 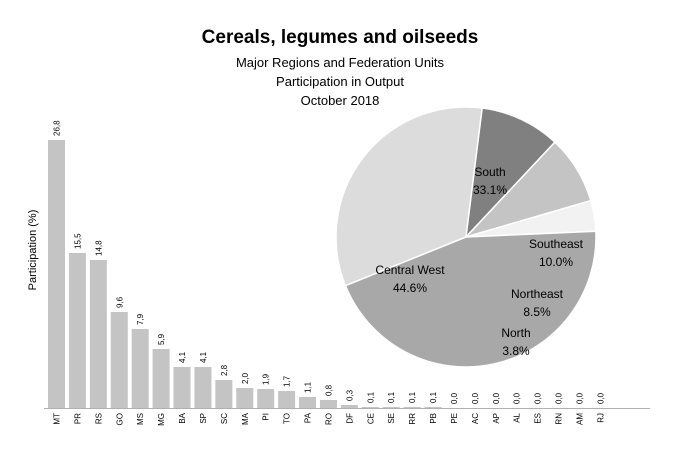 What do you see at coordinates (33, 250) in the screenshot?
I see `y-axis-label: Participation (%)` at bounding box center [33, 250].